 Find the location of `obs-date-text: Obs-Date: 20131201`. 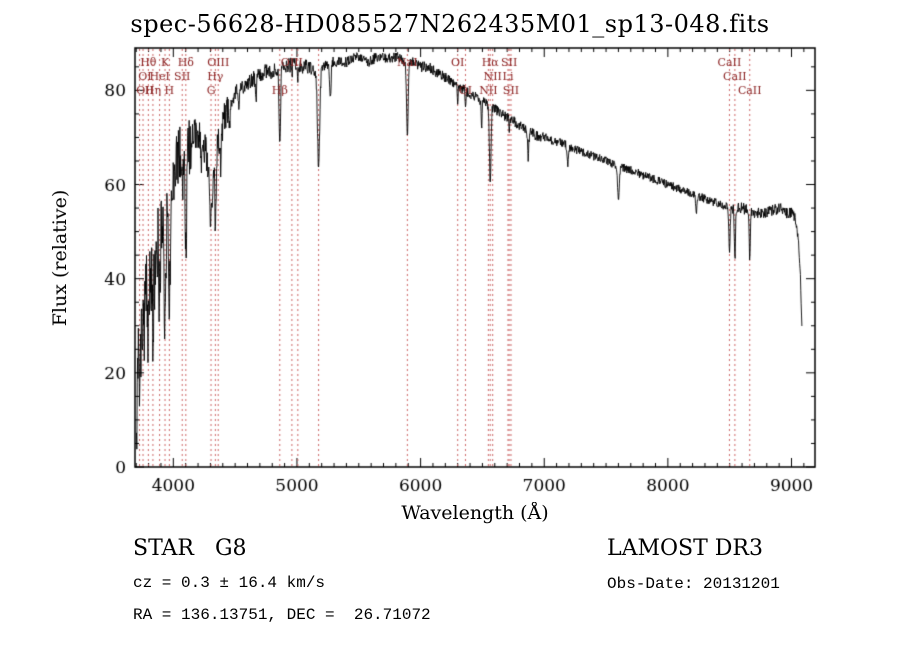

obs-date-text: Obs-Date: 20131201 is located at coordinates (693, 584).